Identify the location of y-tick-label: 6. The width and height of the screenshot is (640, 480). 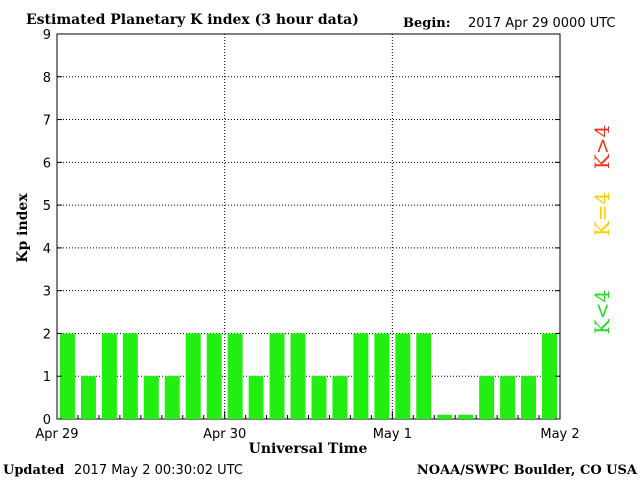
(47, 163).